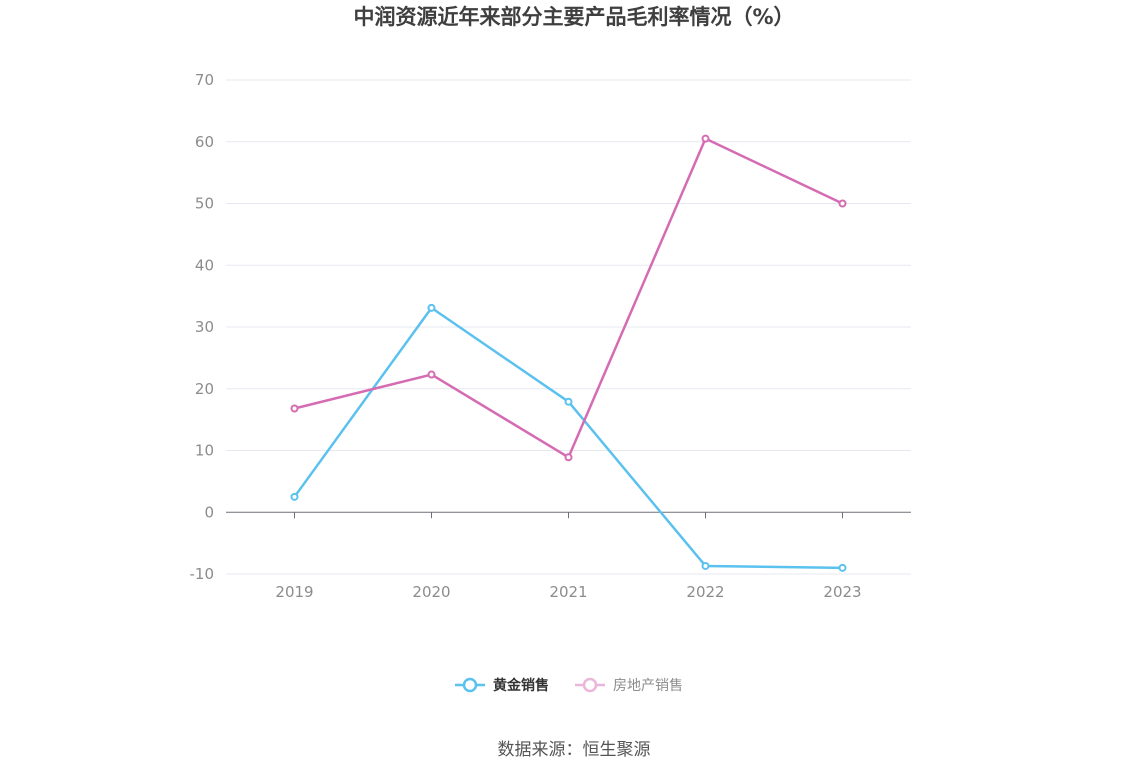 The height and width of the screenshot is (776, 1148). I want to click on y-tick-label: 20, so click(204, 389).